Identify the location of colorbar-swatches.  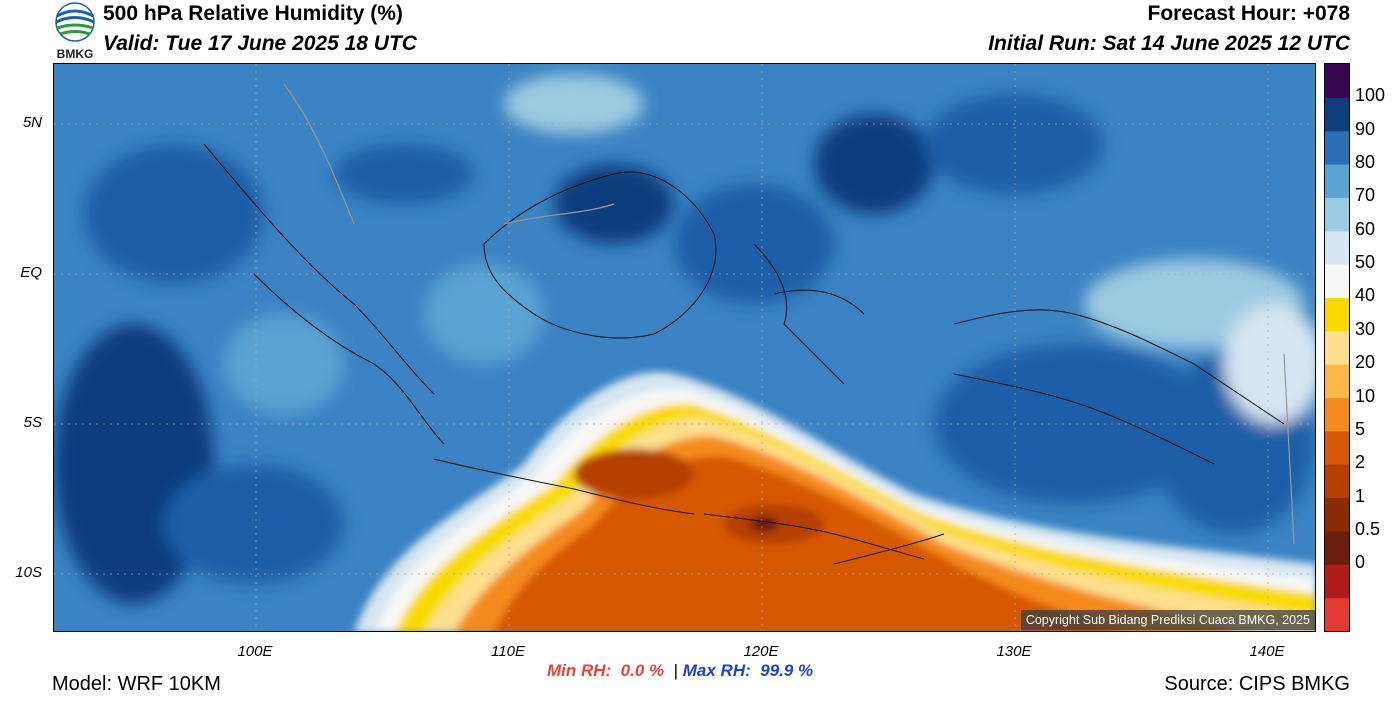
(1337, 348).